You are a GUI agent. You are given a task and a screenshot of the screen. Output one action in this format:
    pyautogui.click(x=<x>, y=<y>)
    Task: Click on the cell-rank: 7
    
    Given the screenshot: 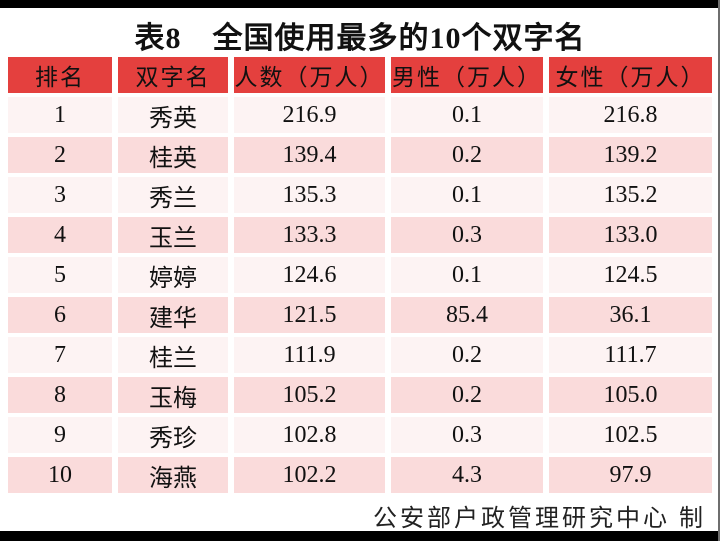 What is the action you would take?
    pyautogui.click(x=60, y=355)
    